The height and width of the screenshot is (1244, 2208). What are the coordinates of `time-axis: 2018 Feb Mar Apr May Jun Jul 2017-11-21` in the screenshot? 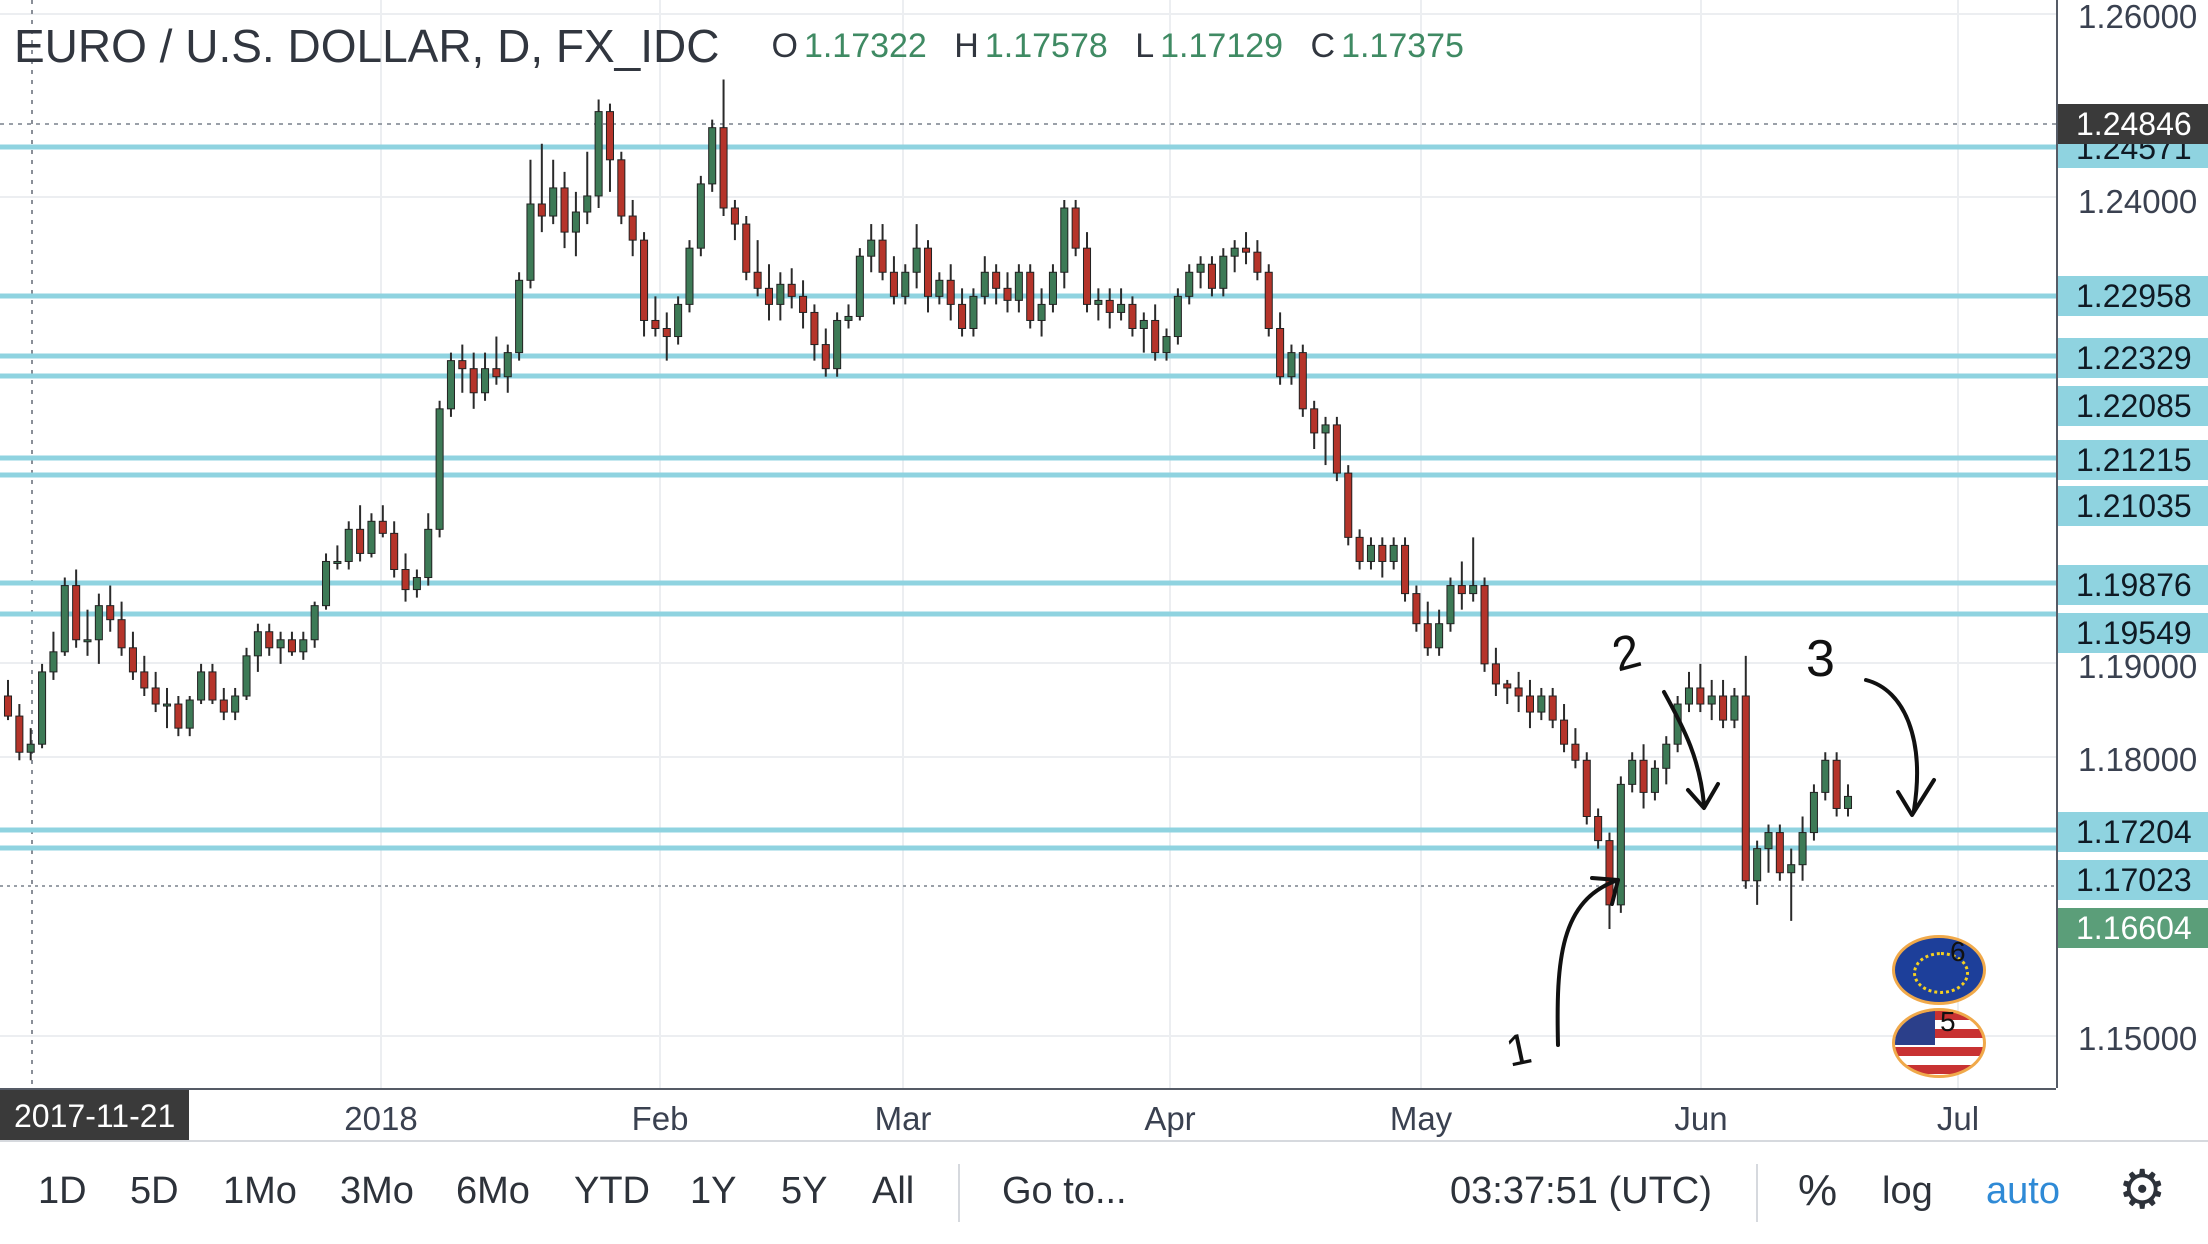 It's located at (1028, 1115).